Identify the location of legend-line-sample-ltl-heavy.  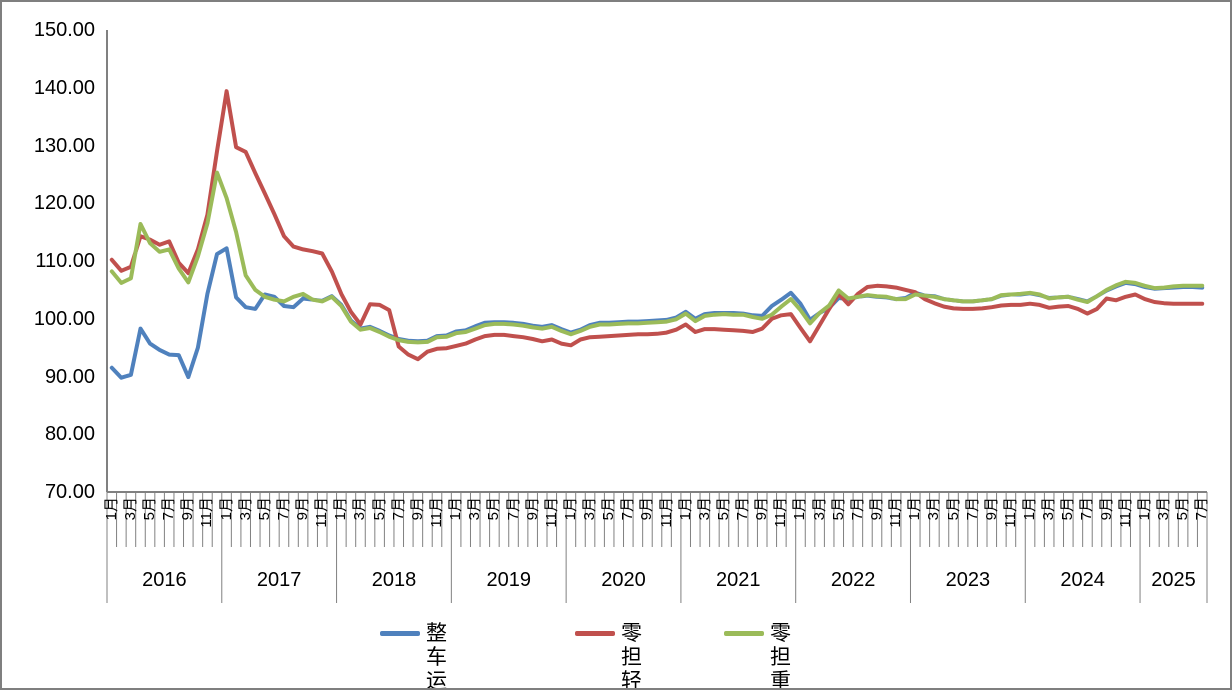
(744, 633).